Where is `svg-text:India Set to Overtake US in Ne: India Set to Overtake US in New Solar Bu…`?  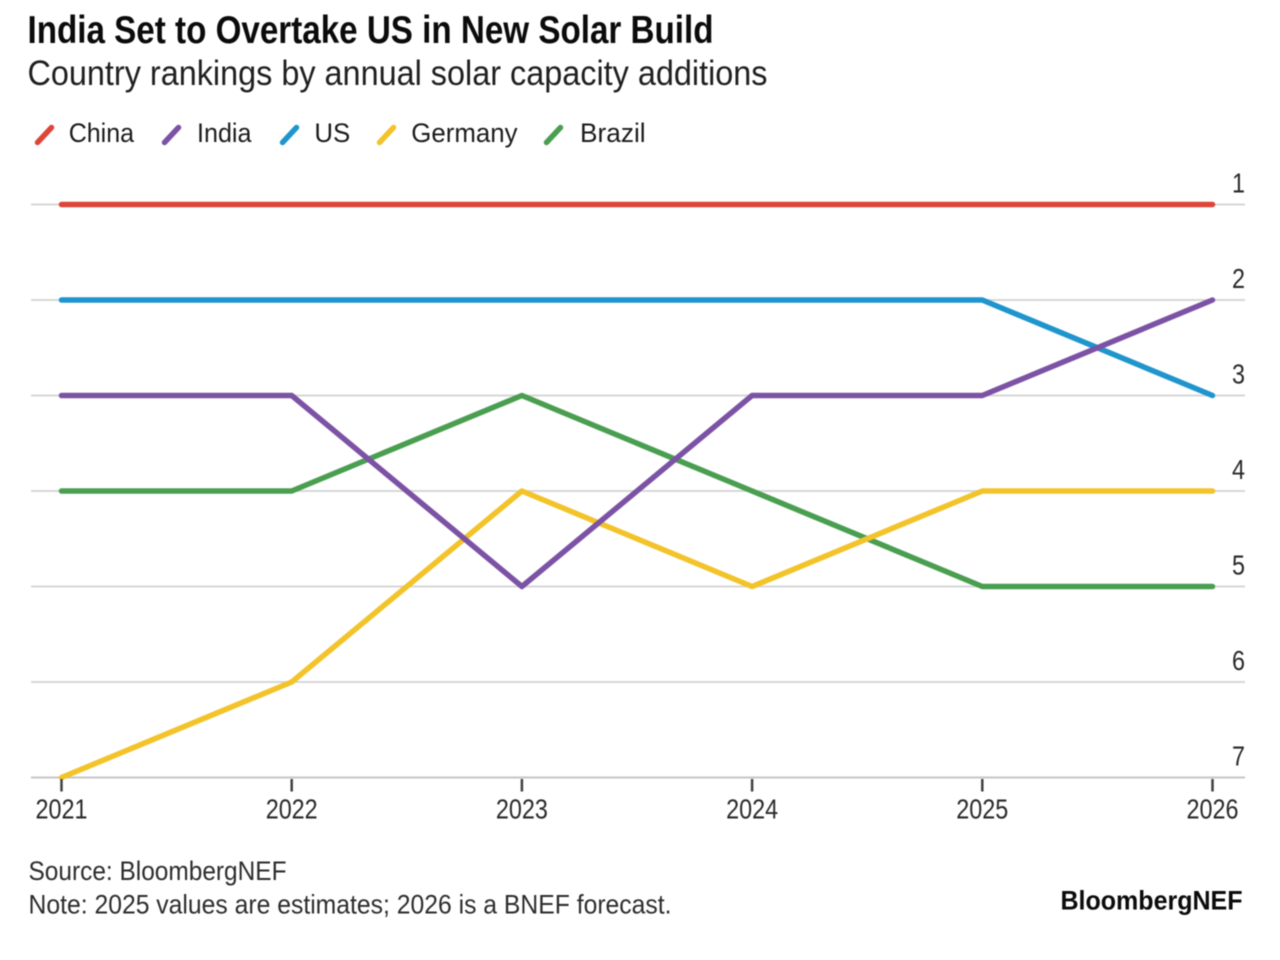 svg-text:India Set to Overtake US in Ne: India Set to Overtake US in New Solar Bu… is located at coordinates (371, 30).